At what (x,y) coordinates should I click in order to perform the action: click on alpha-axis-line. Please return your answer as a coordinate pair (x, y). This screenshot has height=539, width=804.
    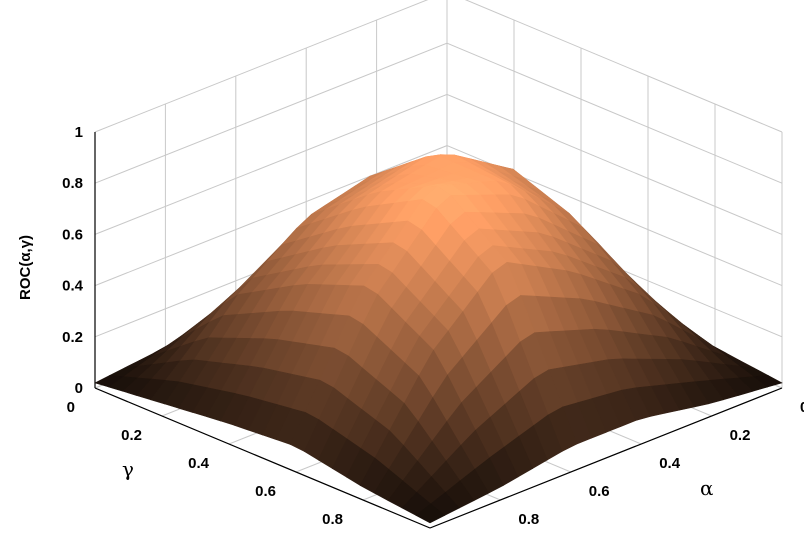
    Looking at the image, I should click on (606, 458).